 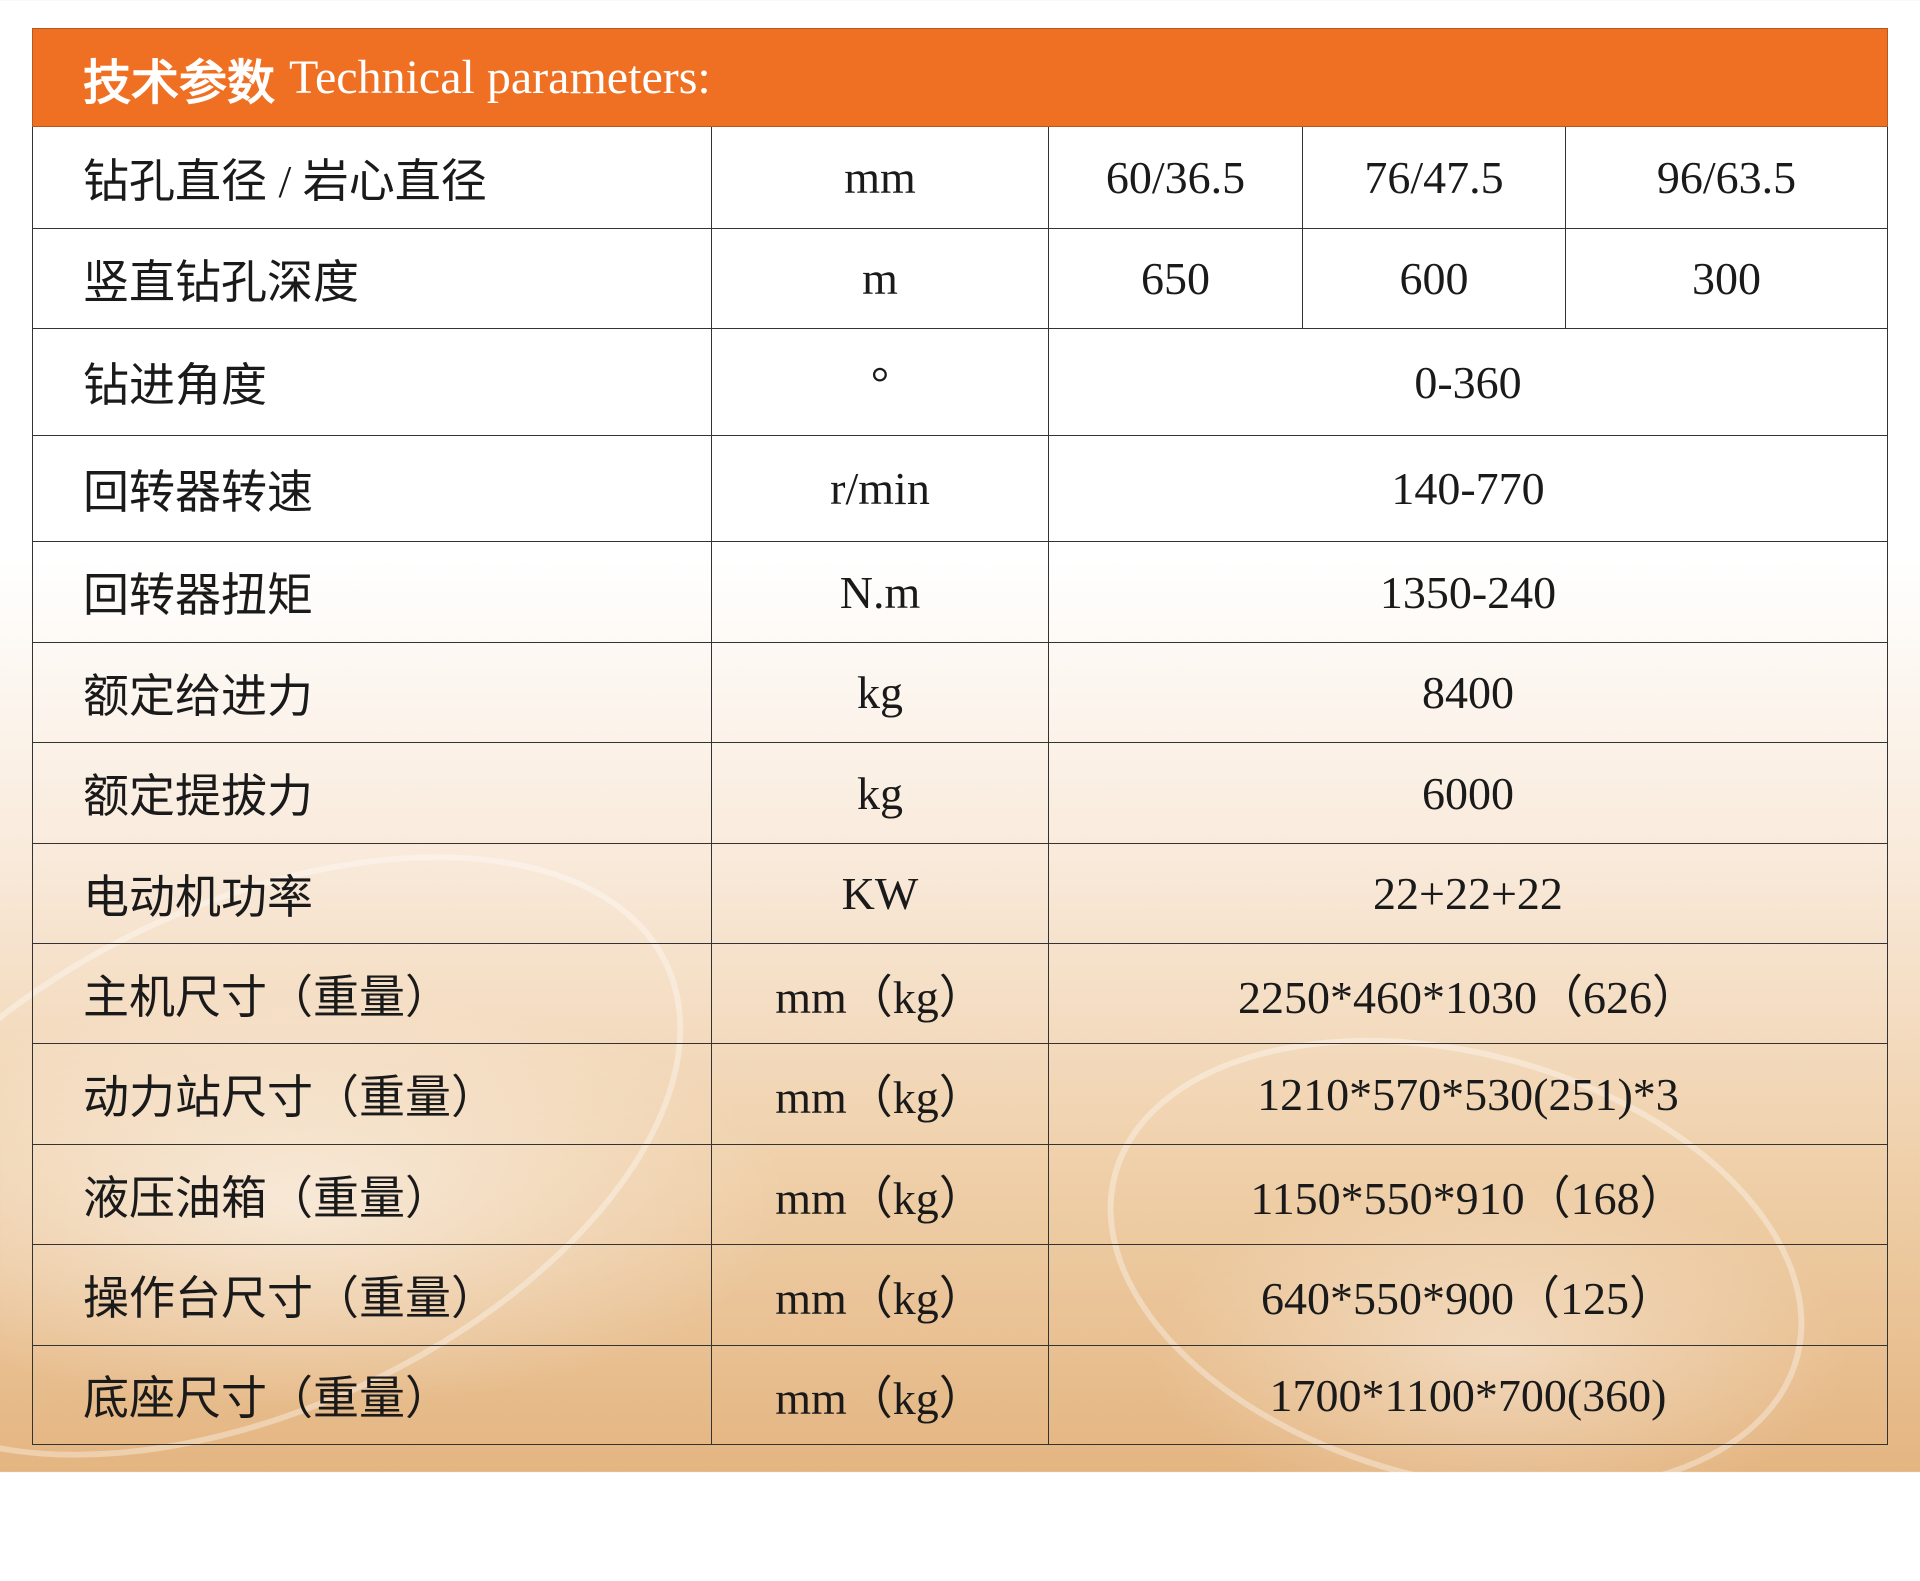 What do you see at coordinates (372, 177) in the screenshot?
I see `param-name: 钻孔直径 / 岩心直径` at bounding box center [372, 177].